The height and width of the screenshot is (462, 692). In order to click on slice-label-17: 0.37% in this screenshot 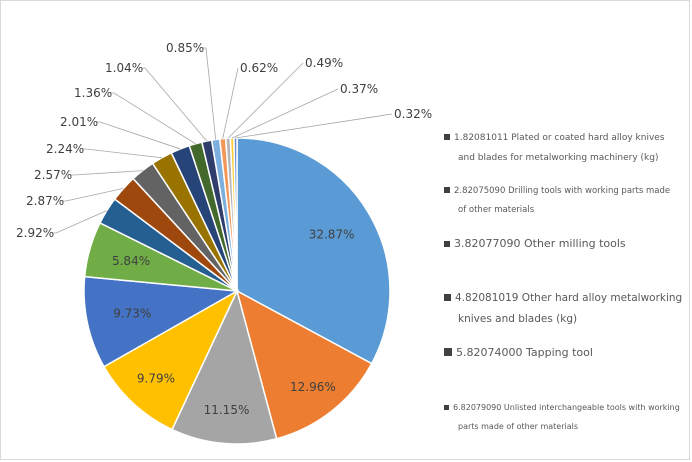, I will do `click(359, 89)`.